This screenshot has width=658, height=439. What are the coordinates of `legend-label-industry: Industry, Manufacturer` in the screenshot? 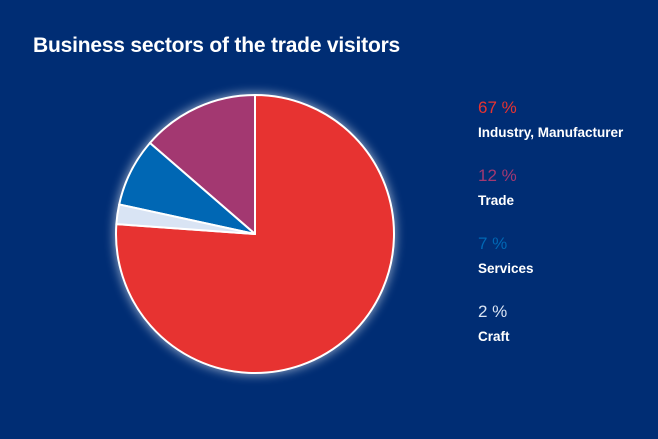 It's located at (551, 132).